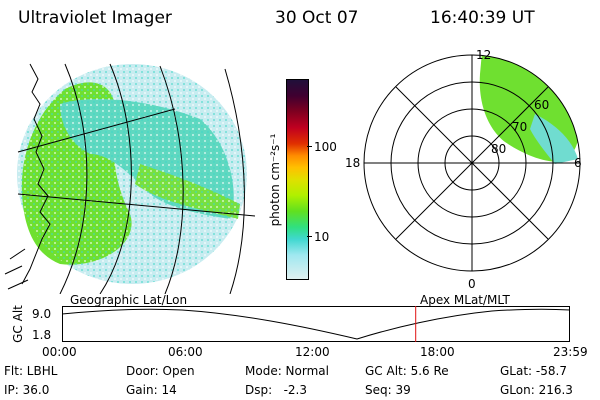 The width and height of the screenshot is (600, 400). What do you see at coordinates (312, 352) in the screenshot?
I see `x-tick-1200: 12:00` at bounding box center [312, 352].